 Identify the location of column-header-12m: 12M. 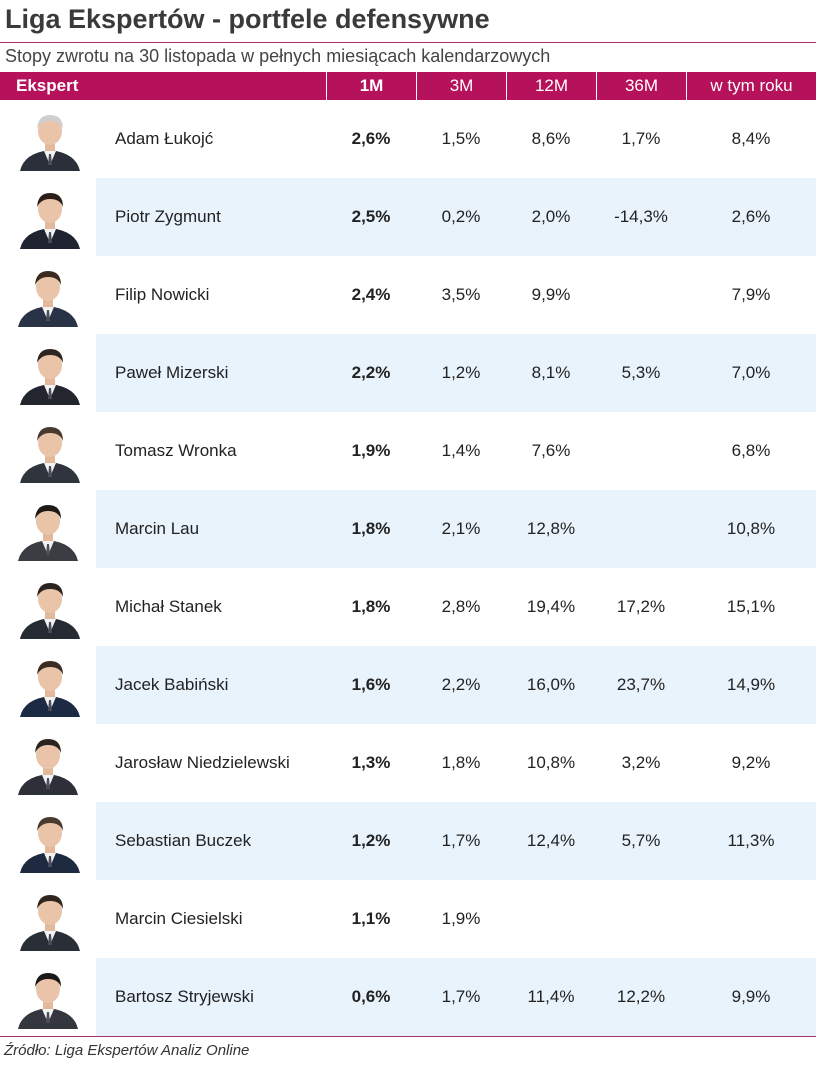
(551, 86).